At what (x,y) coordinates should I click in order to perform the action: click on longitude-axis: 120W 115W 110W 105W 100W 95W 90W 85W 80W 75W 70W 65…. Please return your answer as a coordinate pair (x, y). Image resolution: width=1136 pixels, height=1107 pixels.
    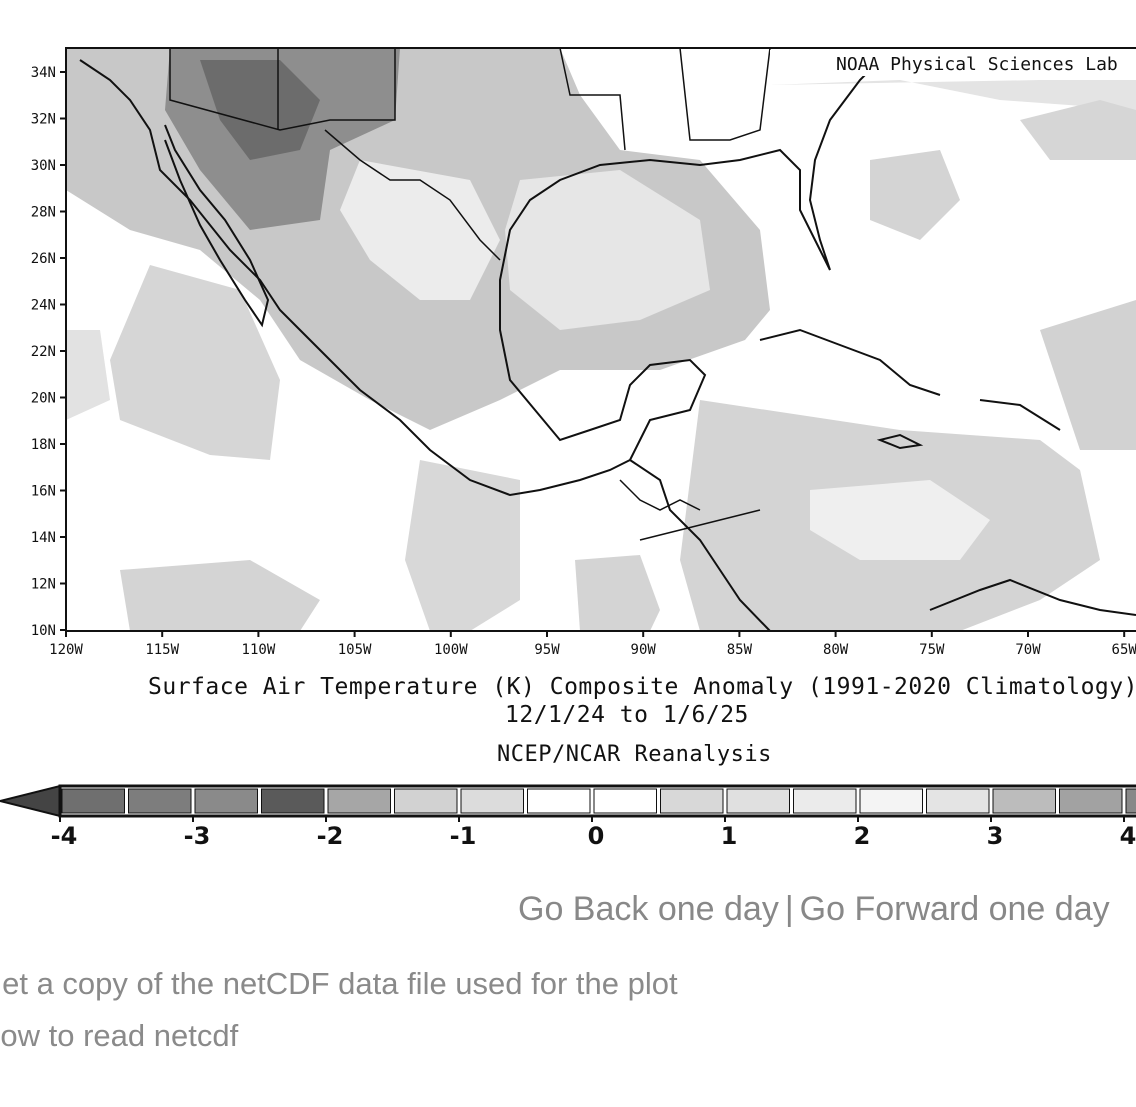
    Looking at the image, I should click on (592, 644).